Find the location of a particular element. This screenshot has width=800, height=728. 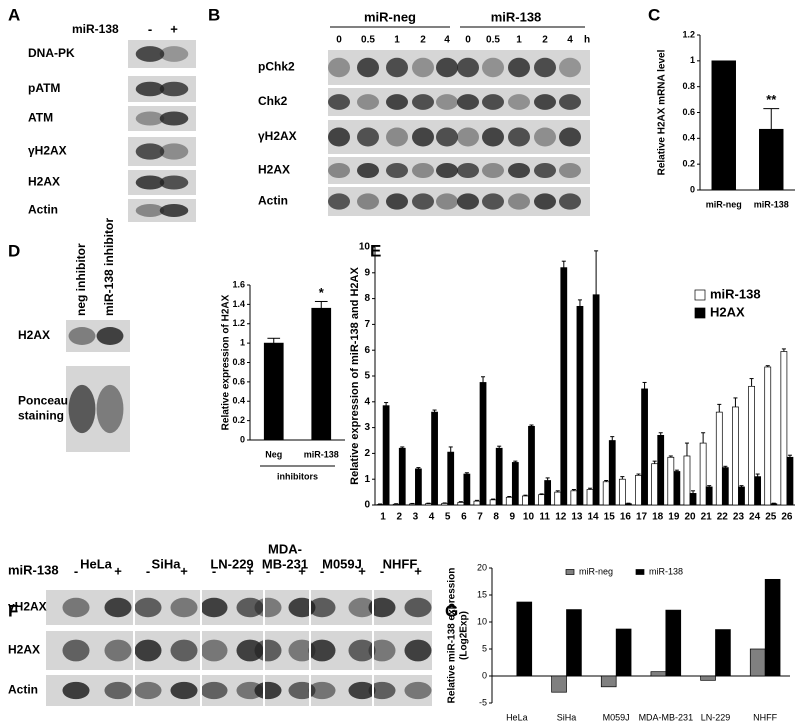

x-tick-label: SiHa is located at coordinates (567, 717).